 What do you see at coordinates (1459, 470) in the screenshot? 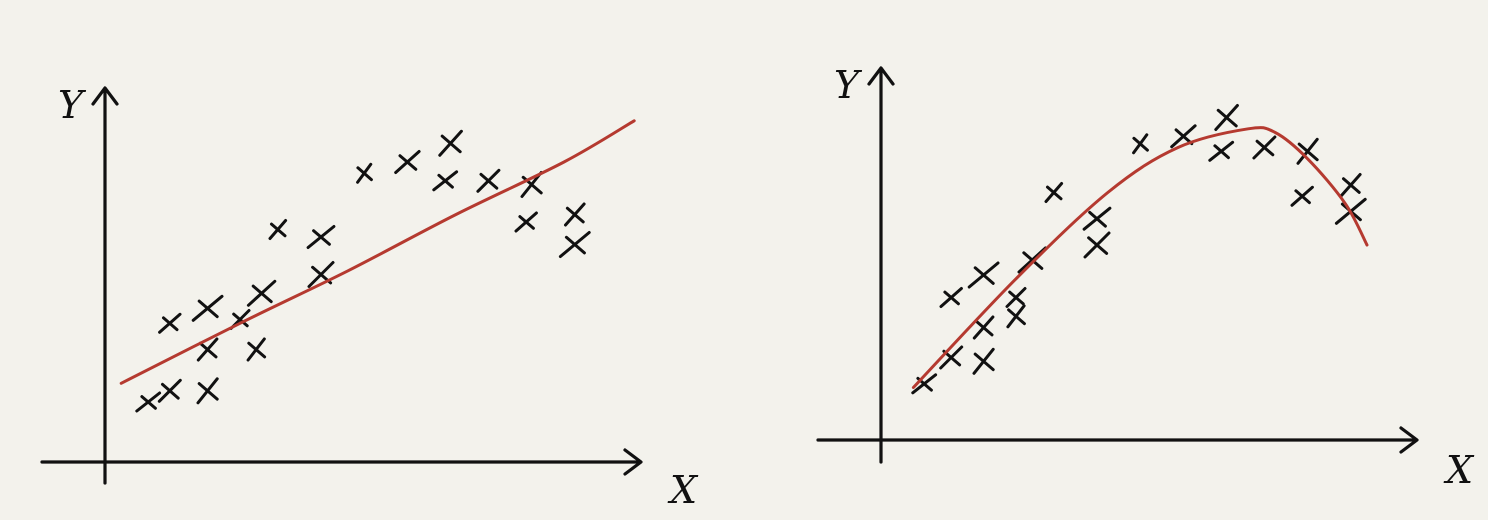
I see `right-x-axis-label: X` at bounding box center [1459, 470].